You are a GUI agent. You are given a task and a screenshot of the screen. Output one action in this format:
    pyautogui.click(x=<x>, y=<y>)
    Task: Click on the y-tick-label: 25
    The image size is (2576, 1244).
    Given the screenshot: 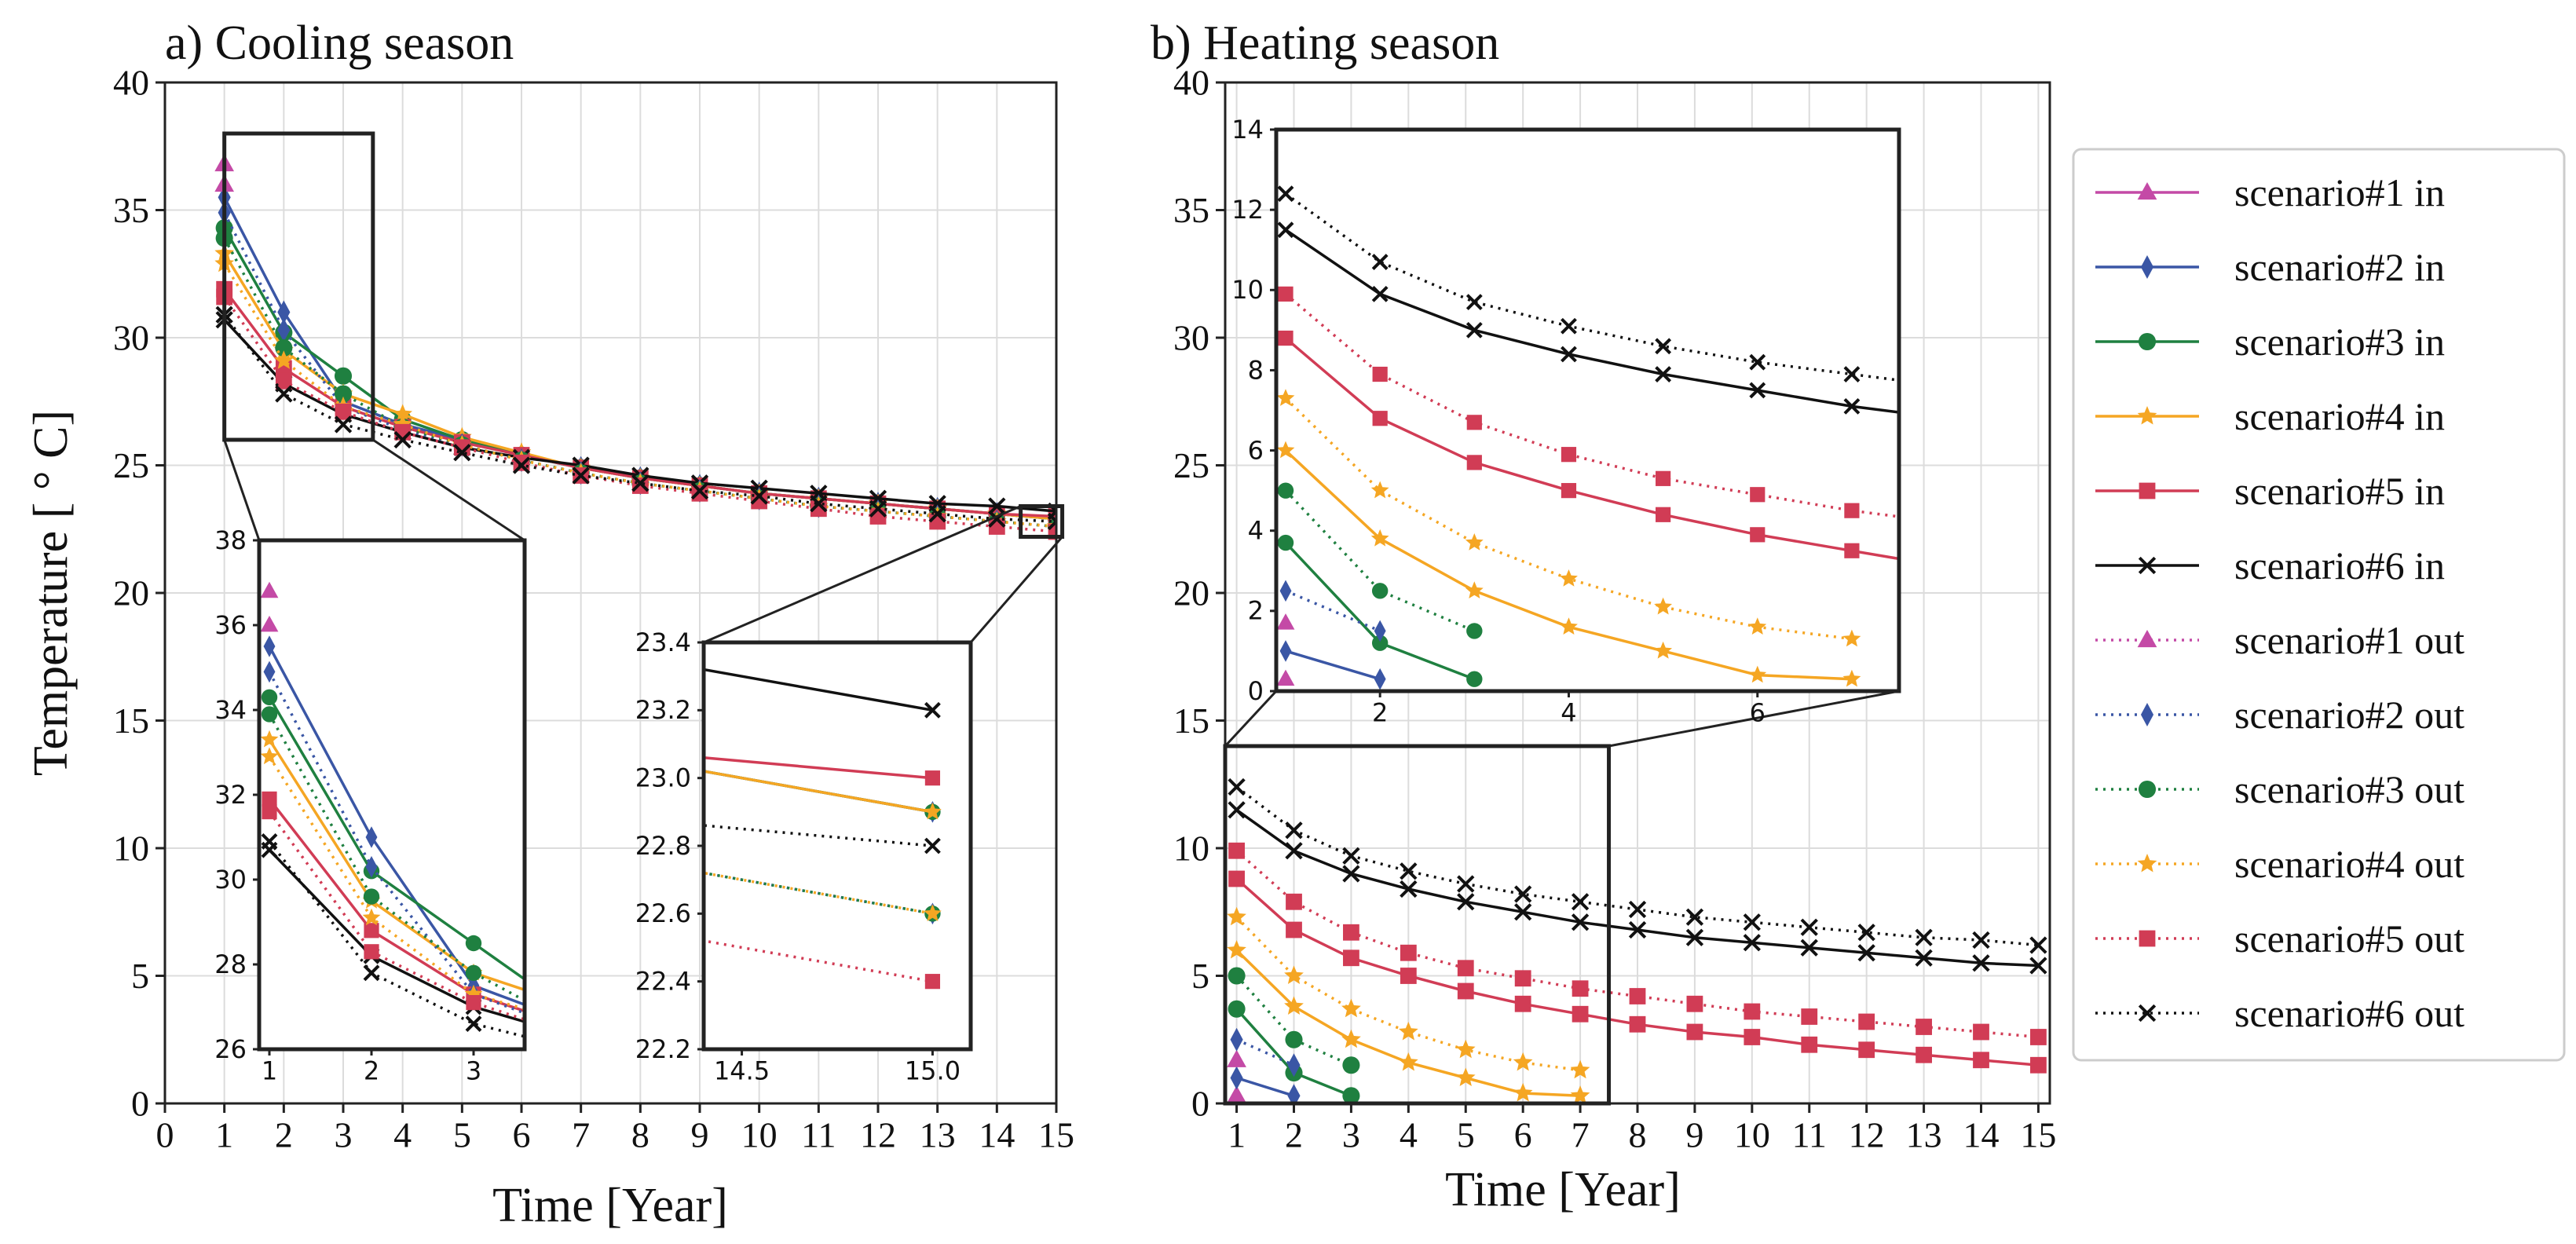 What is the action you would take?
    pyautogui.click(x=1191, y=465)
    